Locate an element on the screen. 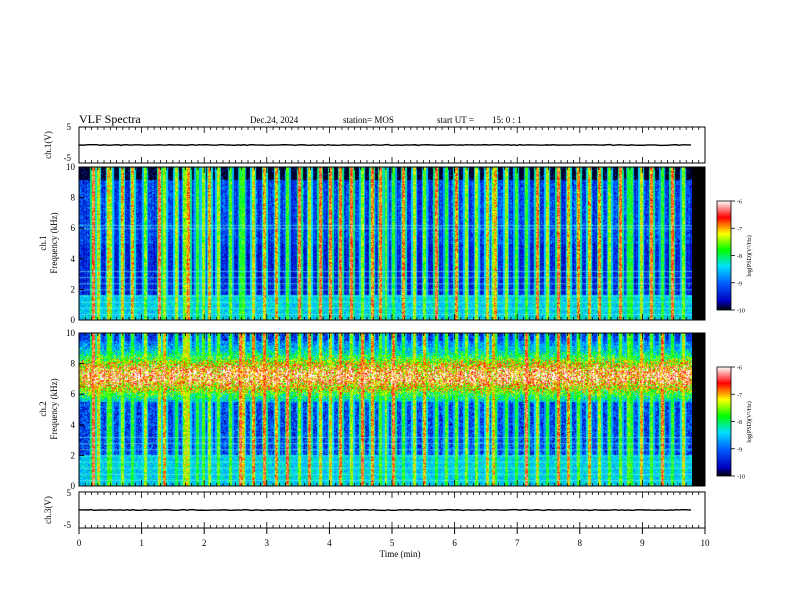 This screenshot has width=792, height=612. ch1-voltage-panel: 5 -5 ch.1(V) is located at coordinates (374, 143).